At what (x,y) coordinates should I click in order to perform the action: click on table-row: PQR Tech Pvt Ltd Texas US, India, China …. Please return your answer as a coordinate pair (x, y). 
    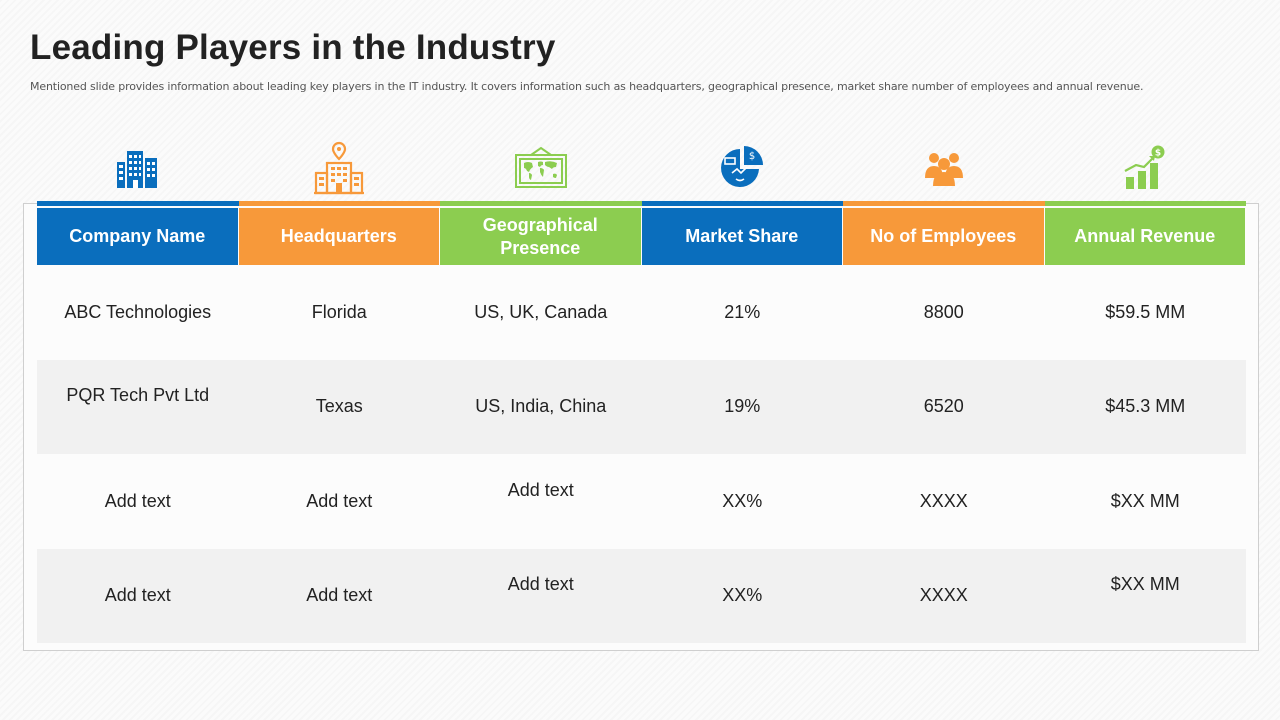
    Looking at the image, I should click on (641, 406).